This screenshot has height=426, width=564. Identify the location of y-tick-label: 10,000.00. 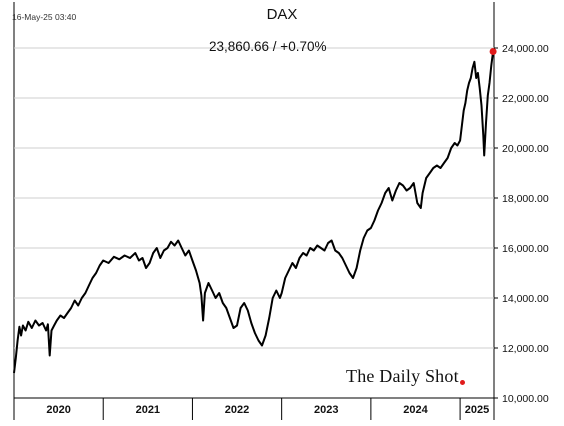
(525, 399).